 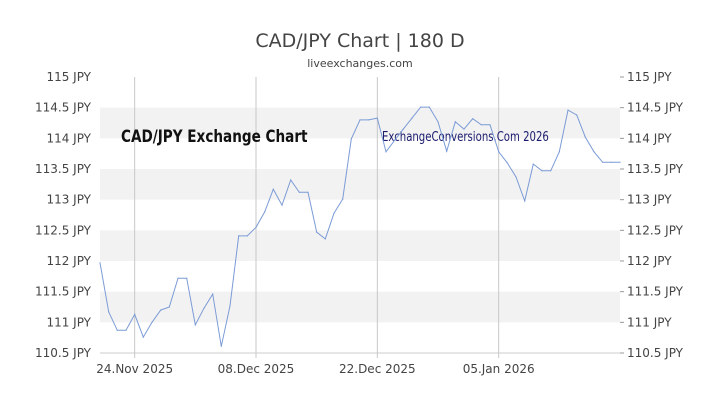 I want to click on watermark-left: CAD/JPY Exchange Chart, so click(x=214, y=137).